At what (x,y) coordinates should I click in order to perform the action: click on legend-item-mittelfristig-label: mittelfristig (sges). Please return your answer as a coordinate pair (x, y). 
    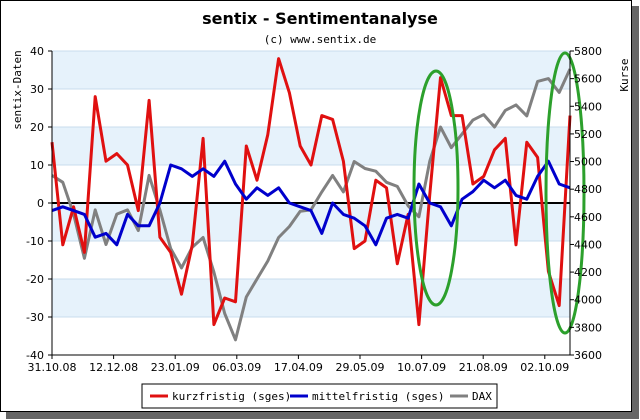
    Looking at the image, I should click on (378, 396).